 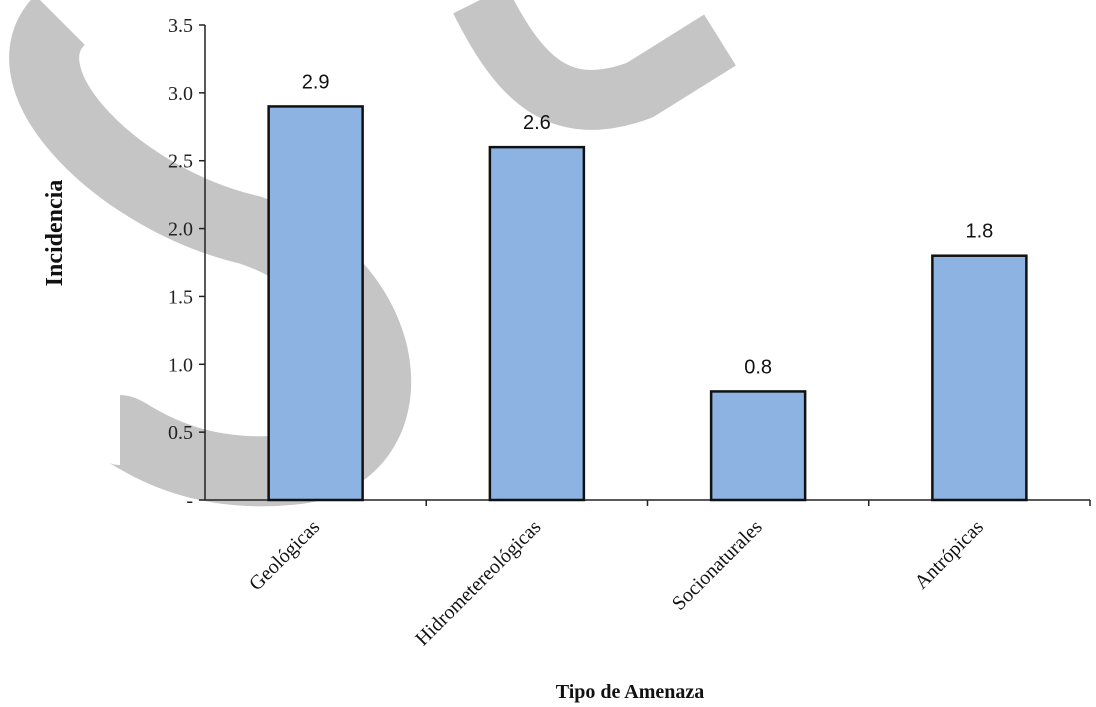 What do you see at coordinates (180, 230) in the screenshot?
I see `y-tick-label: 2.0` at bounding box center [180, 230].